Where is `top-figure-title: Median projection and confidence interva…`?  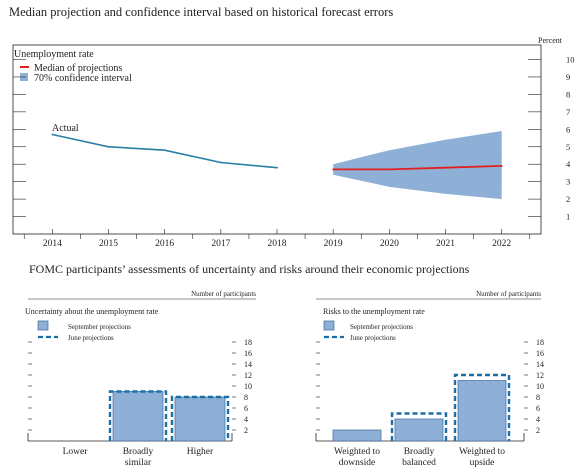 top-figure-title: Median projection and confidence interva… is located at coordinates (201, 12).